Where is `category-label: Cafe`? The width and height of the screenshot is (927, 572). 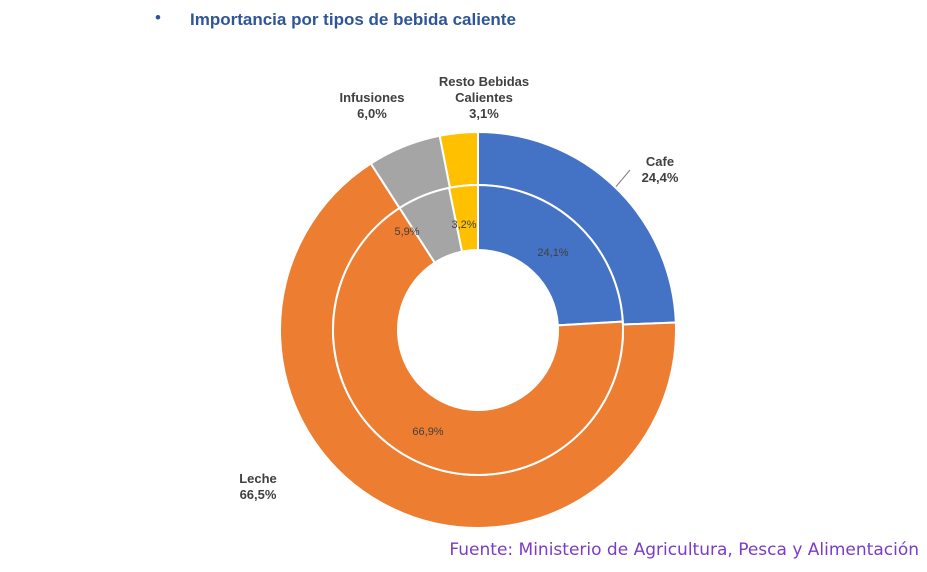
category-label: Cafe is located at coordinates (660, 161).